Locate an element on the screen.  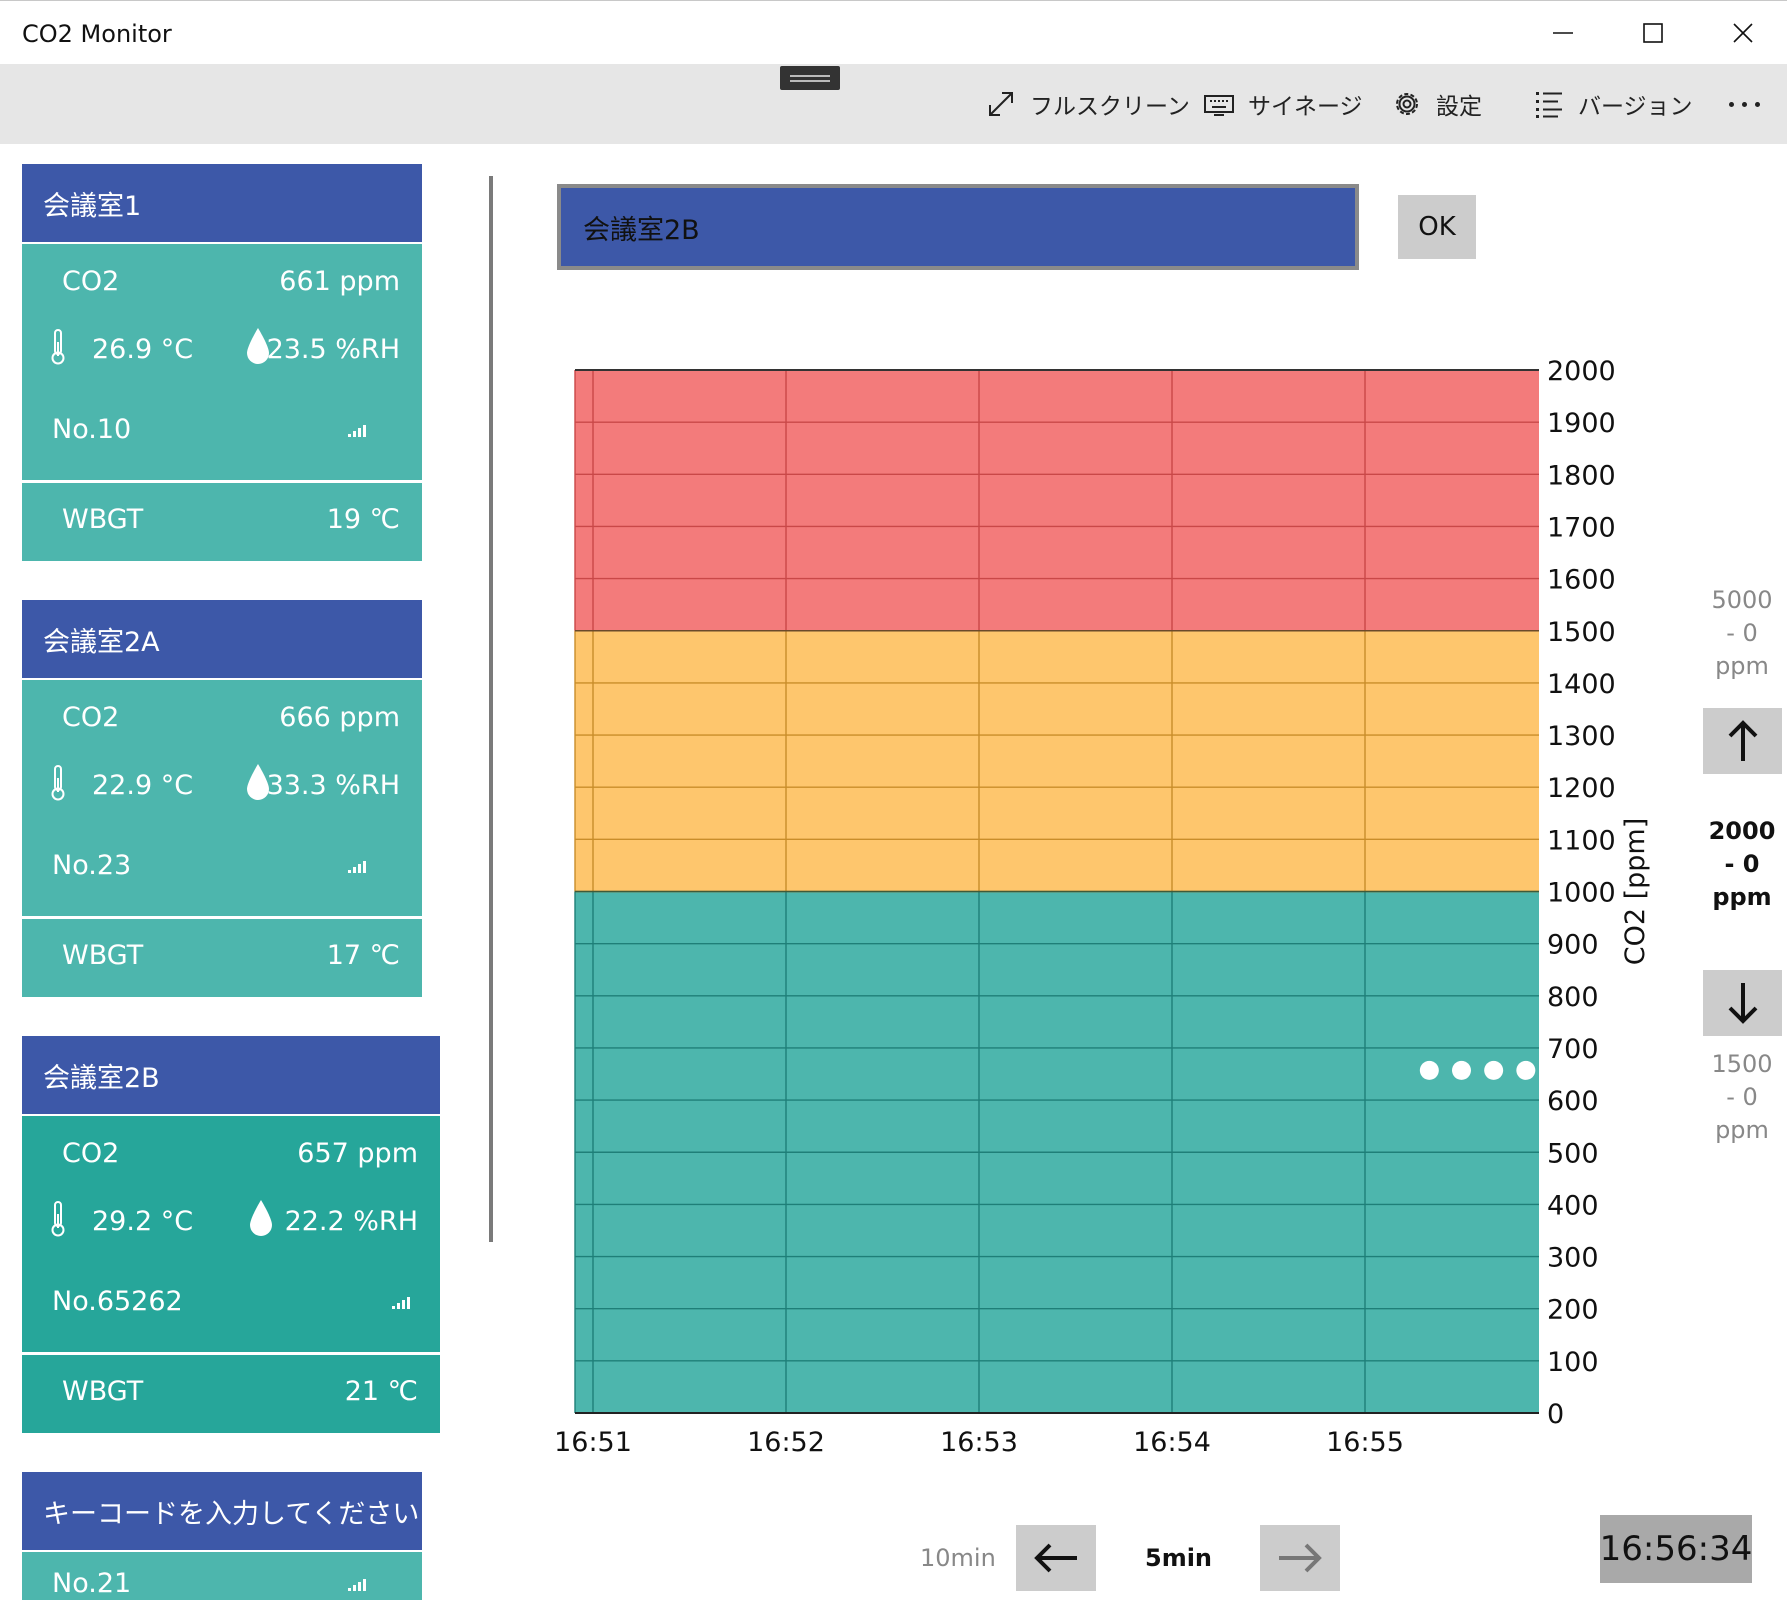
co2-value: 657 ppm is located at coordinates (357, 1153).